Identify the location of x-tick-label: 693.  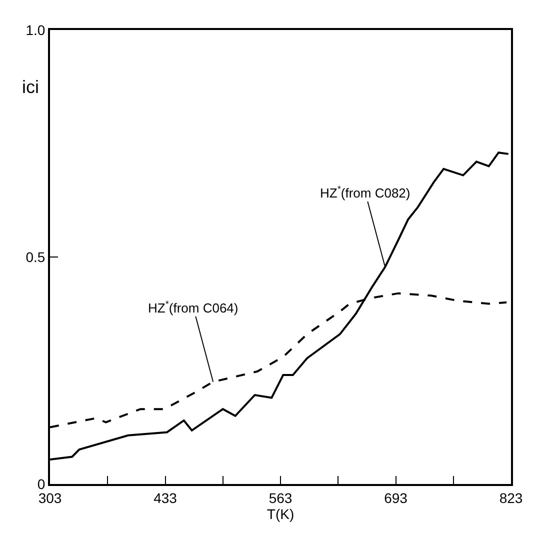
(396, 498).